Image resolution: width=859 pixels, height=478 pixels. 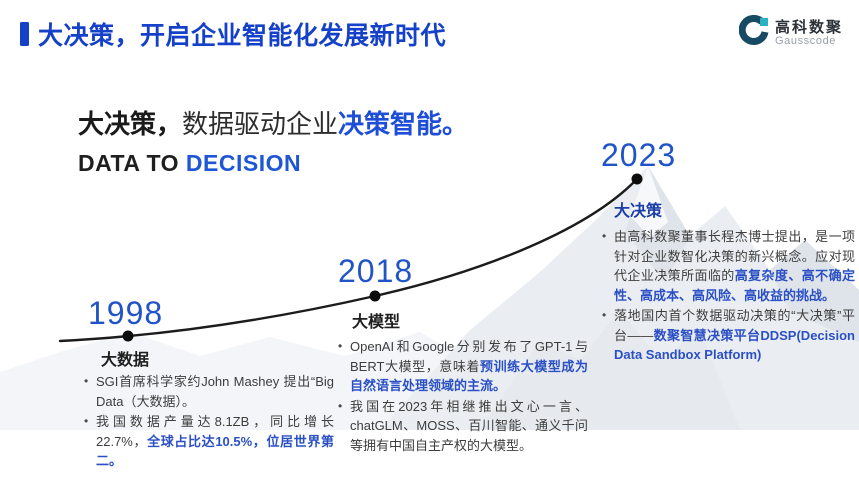 I want to click on hero-part-bold: 大决策，, so click(x=130, y=124).